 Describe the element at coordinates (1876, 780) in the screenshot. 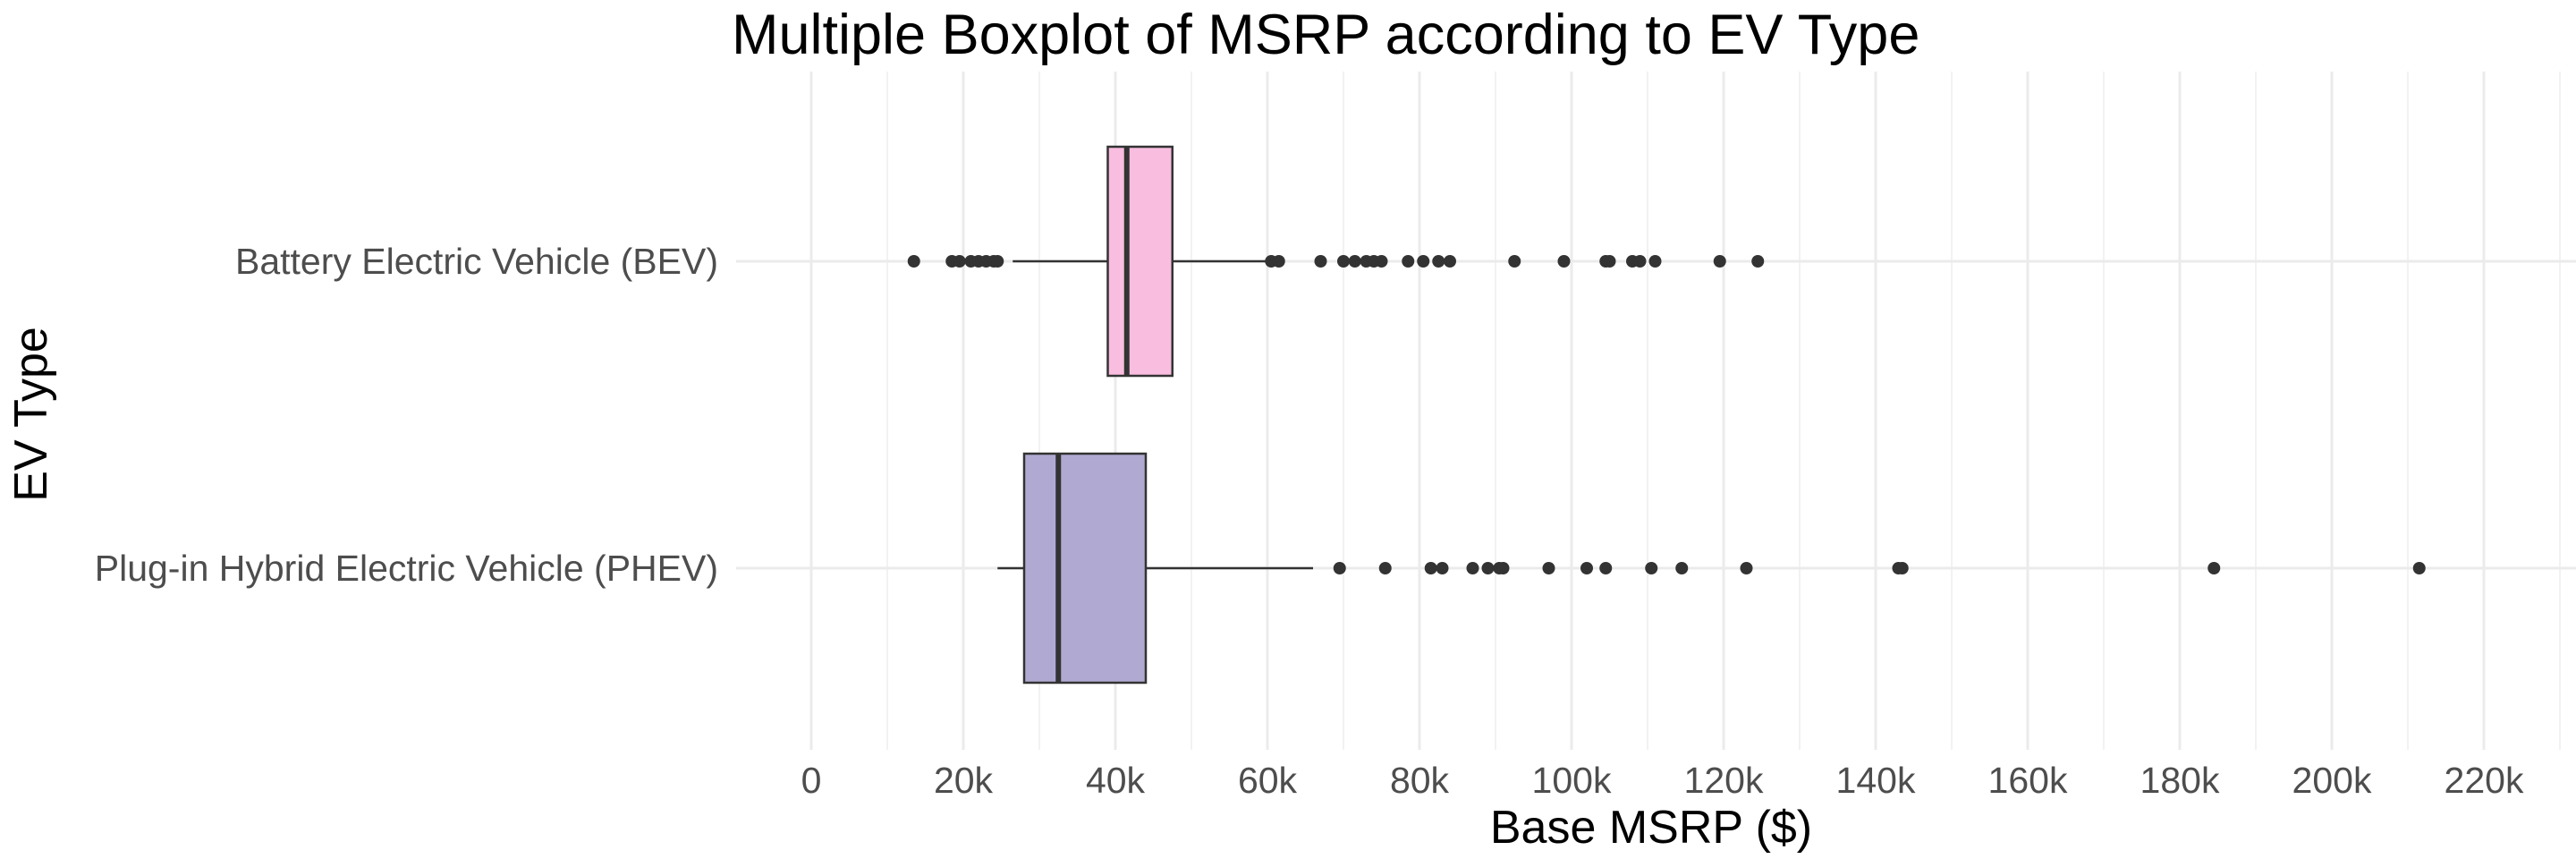

I see `x-tick-label: 140k` at that location.